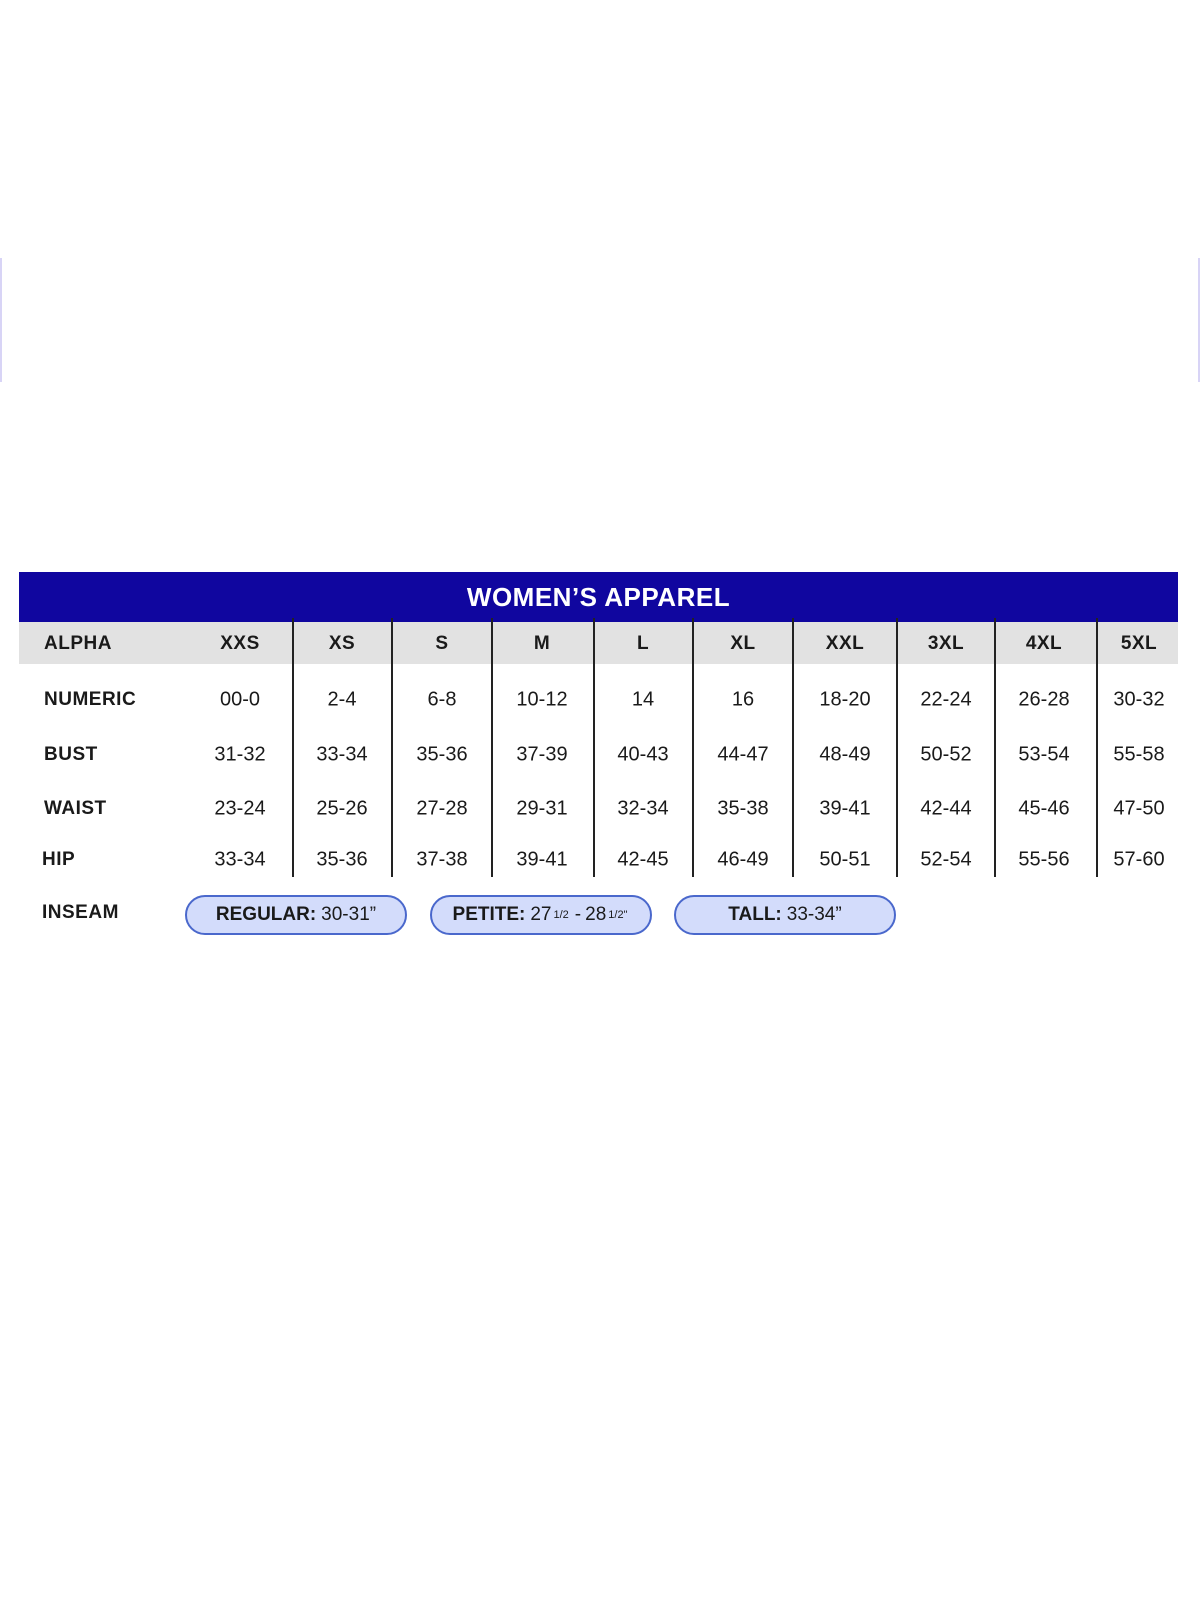 This screenshot has height=1600, width=1200. Describe the element at coordinates (946, 699) in the screenshot. I see `table-cell: 22-24` at that location.